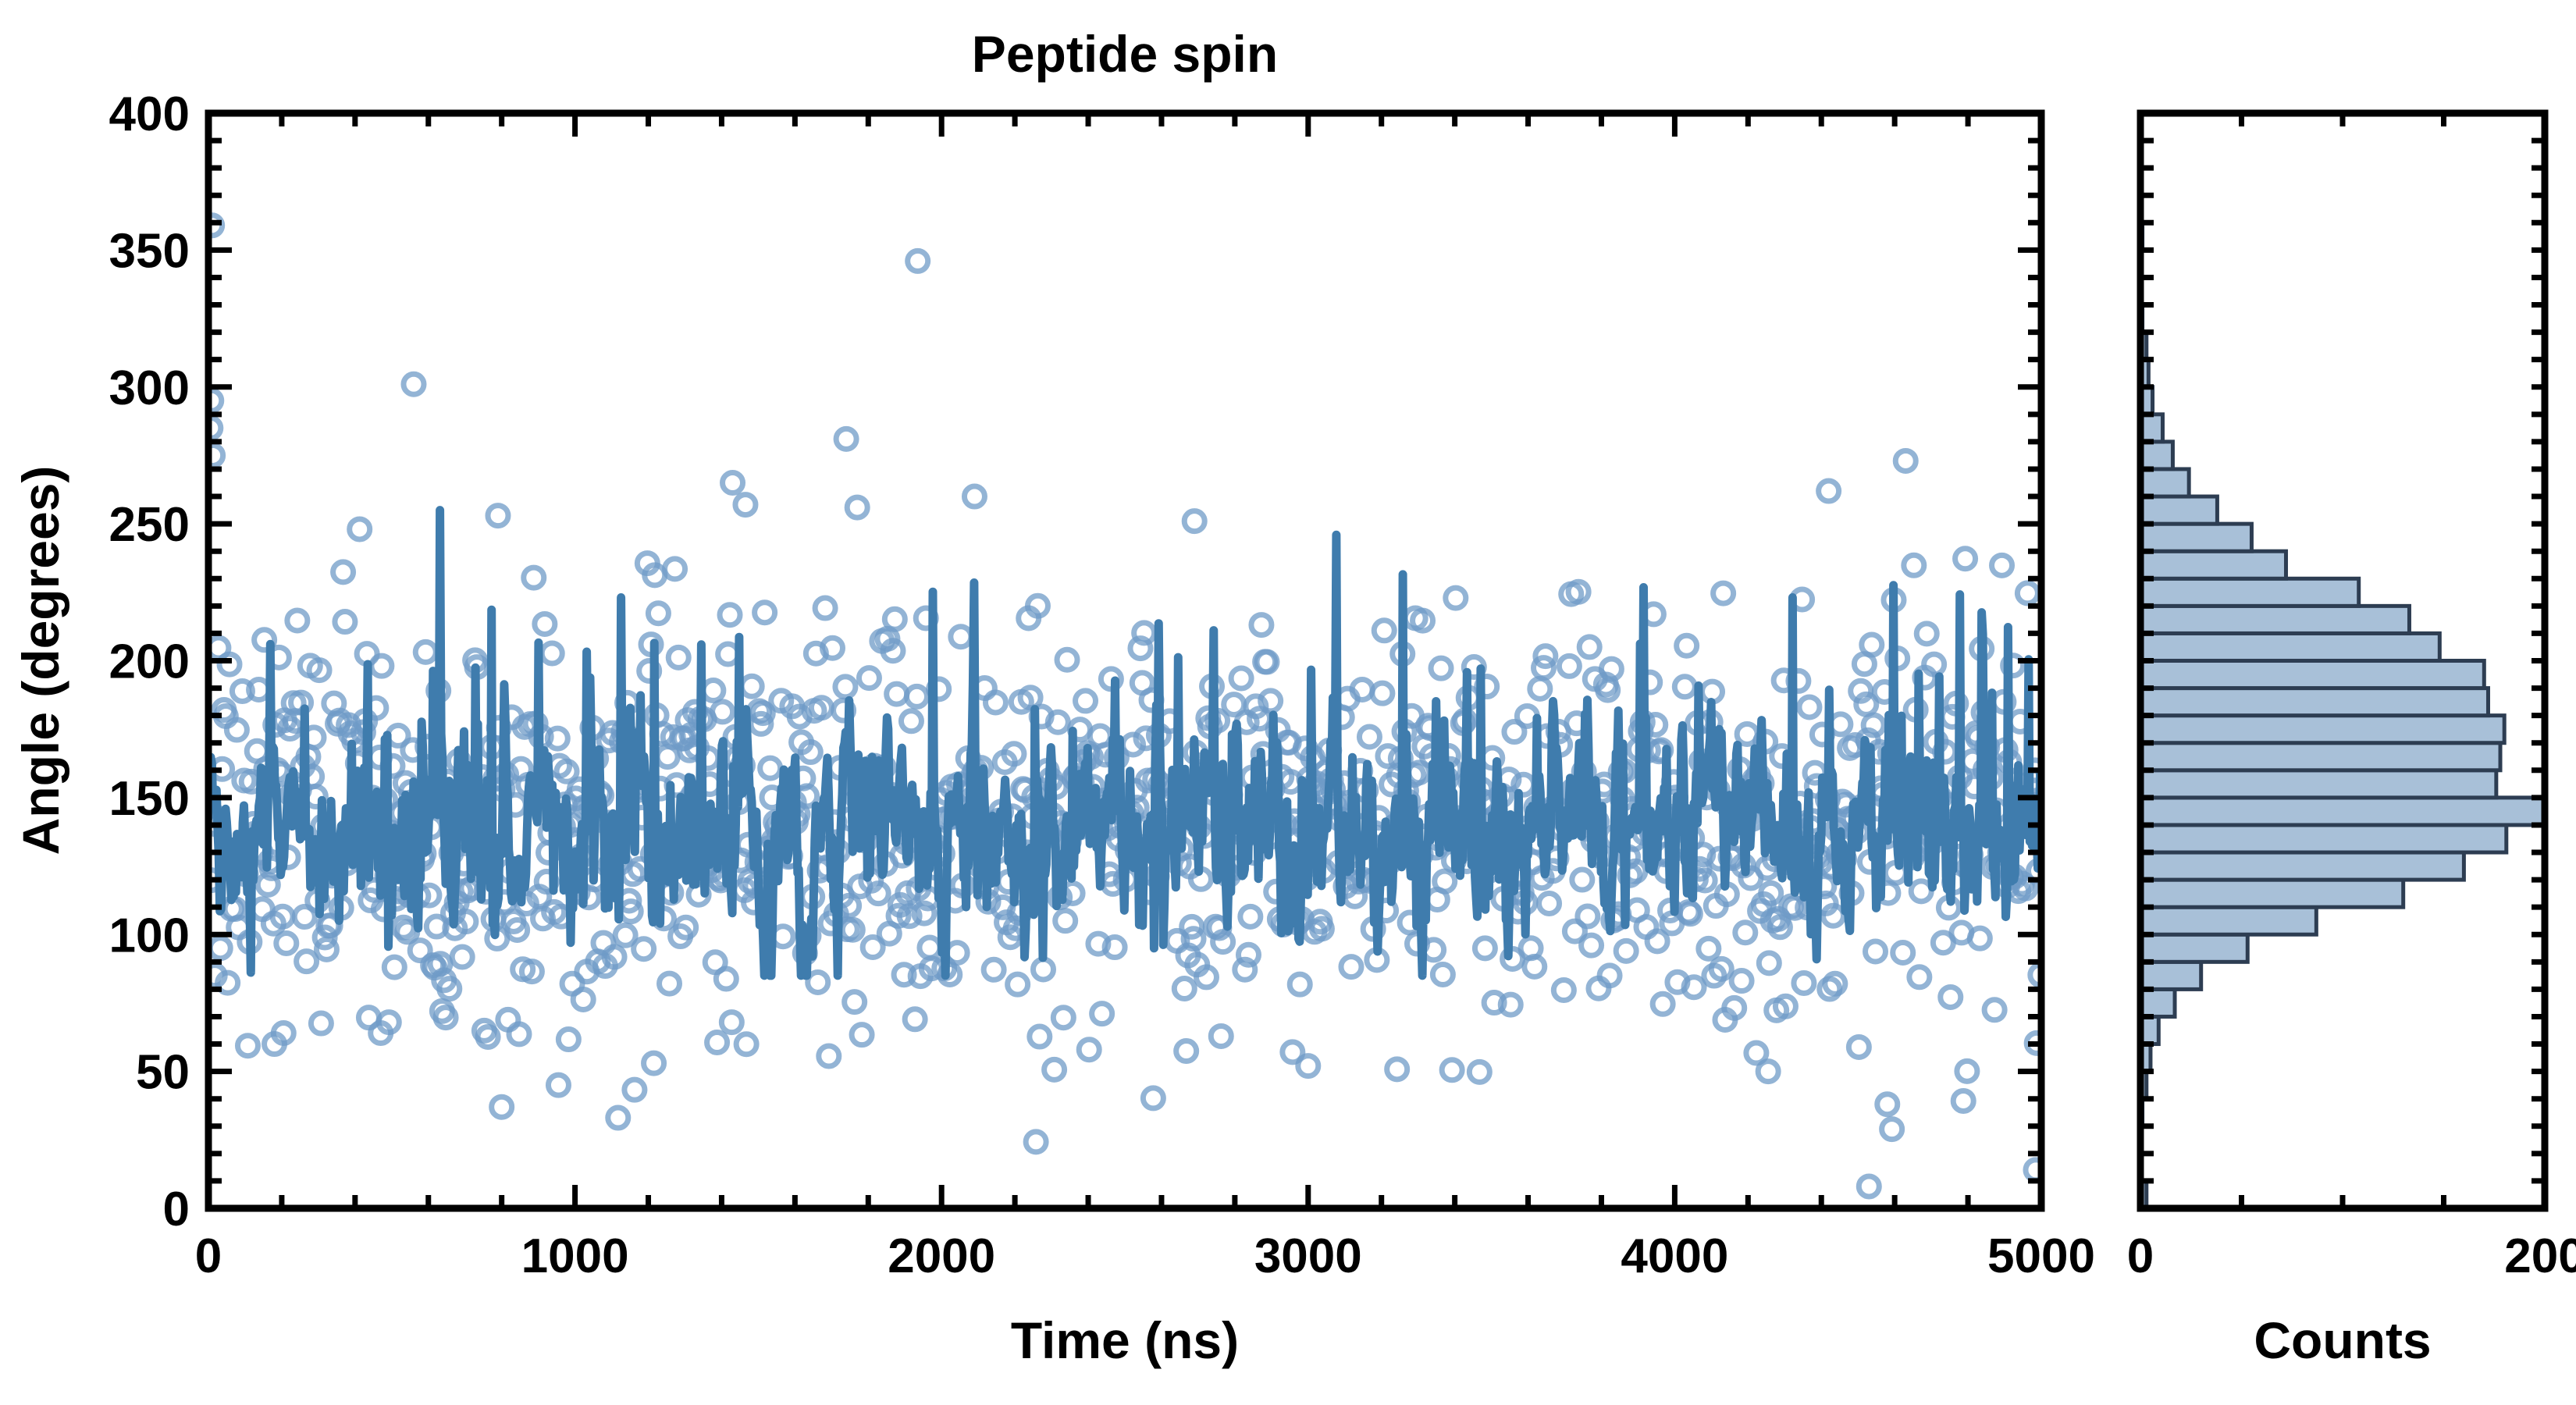 The width and height of the screenshot is (2576, 1405). What do you see at coordinates (1145, 1256) in the screenshot?
I see `main-x-tick-labels: 0 1000 2000 3000 4000 5000` at bounding box center [1145, 1256].